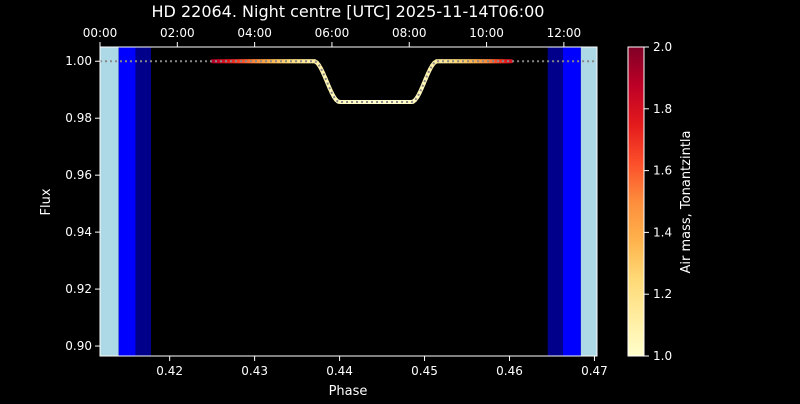  I want to click on colorbar-tick-label: 1.6, so click(662, 171).